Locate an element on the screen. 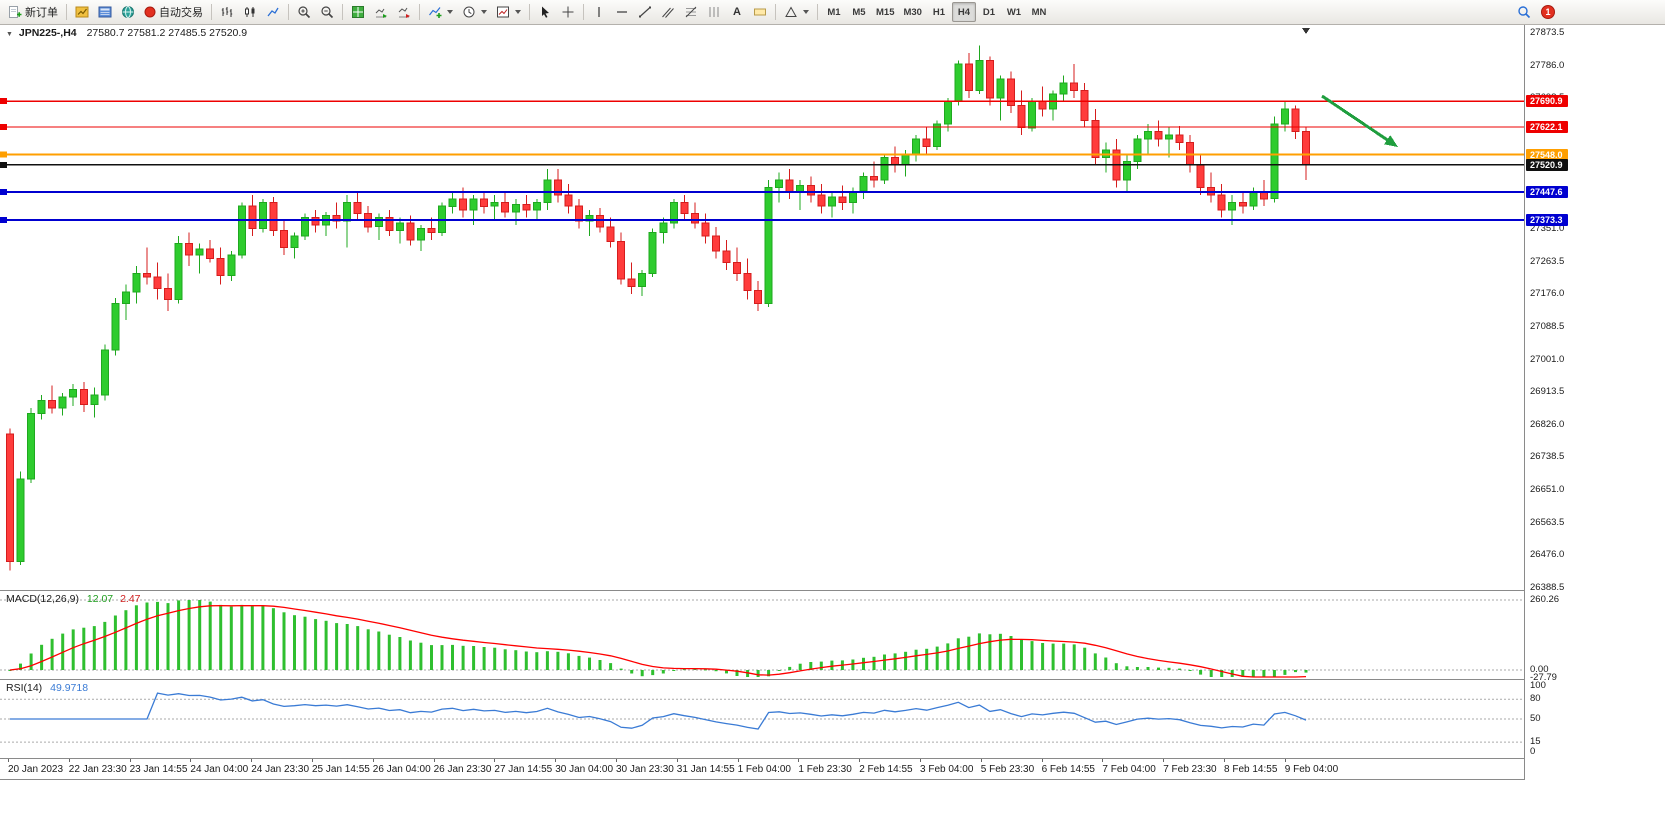 The width and height of the screenshot is (1665, 834). rsi-title: RSI(14) is located at coordinates (24, 688).